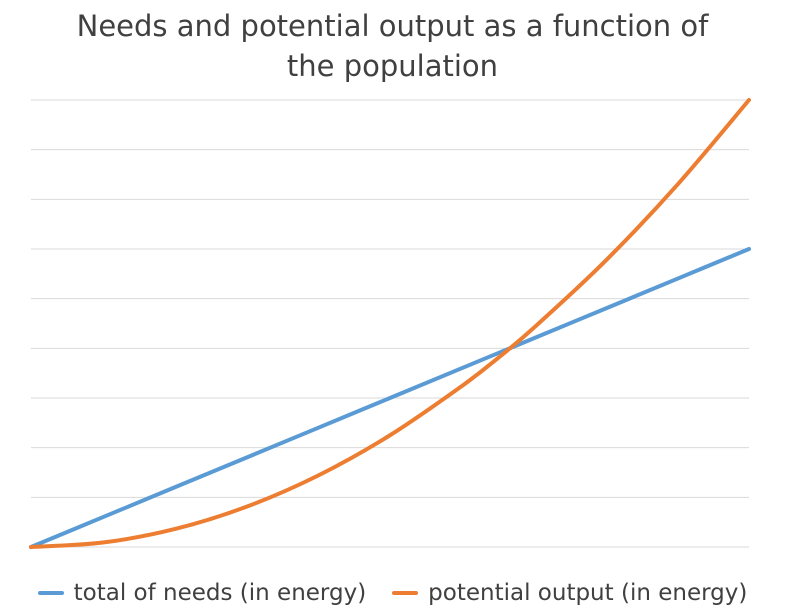  What do you see at coordinates (220, 593) in the screenshot?
I see `legend-label-needs: total of needs (in energy)` at bounding box center [220, 593].